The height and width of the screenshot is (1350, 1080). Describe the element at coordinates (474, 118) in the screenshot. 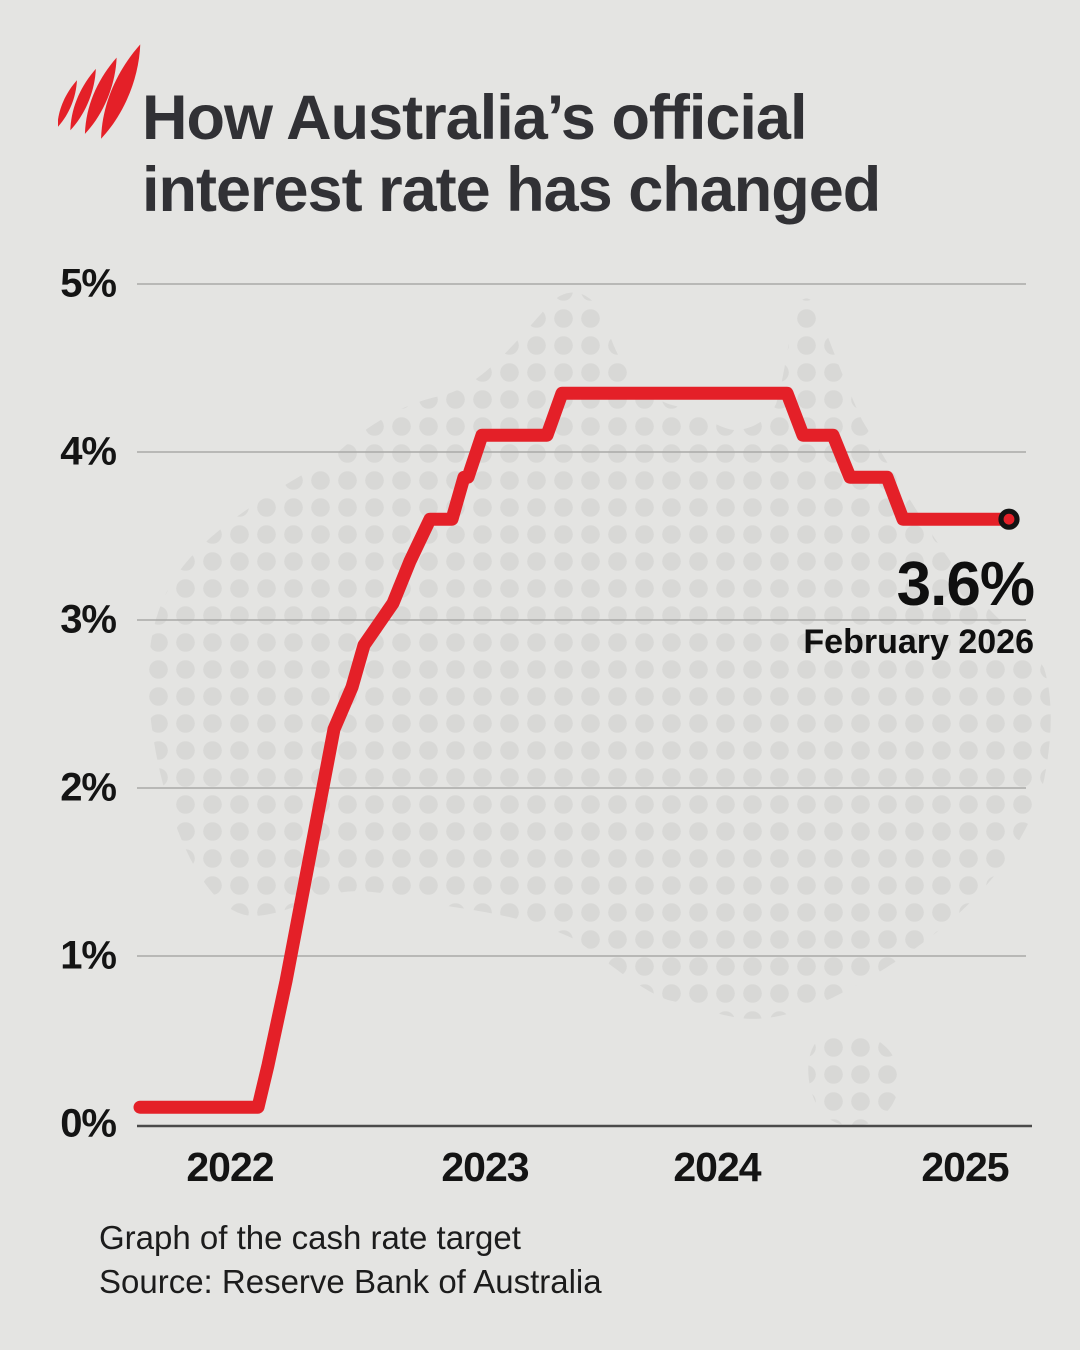

I see `title-line-1: How Australia’s official` at that location.